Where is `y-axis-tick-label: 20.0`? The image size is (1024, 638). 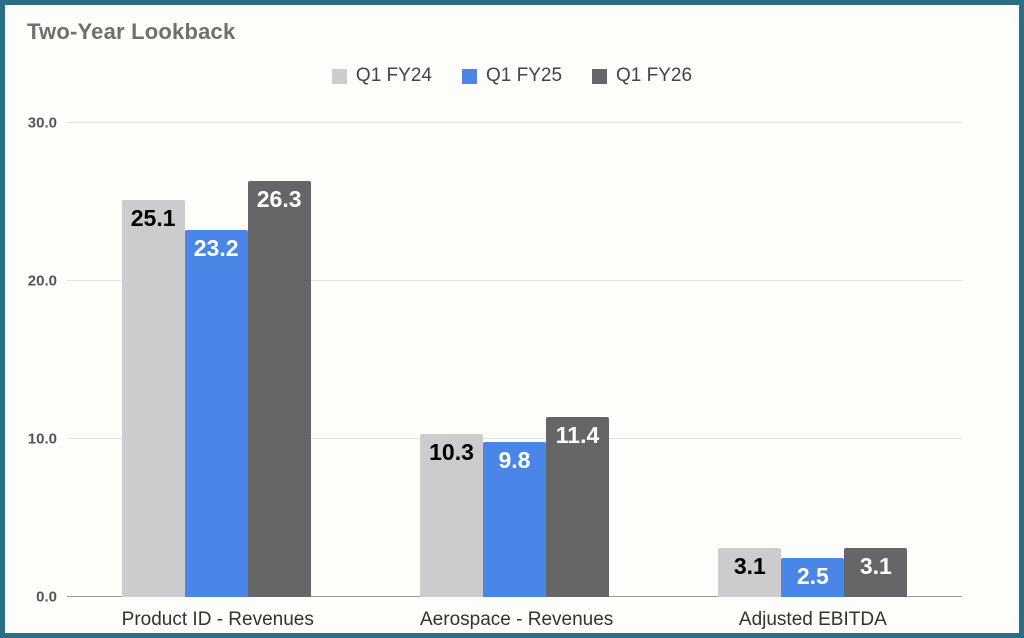
y-axis-tick-label: 20.0 is located at coordinates (42, 281).